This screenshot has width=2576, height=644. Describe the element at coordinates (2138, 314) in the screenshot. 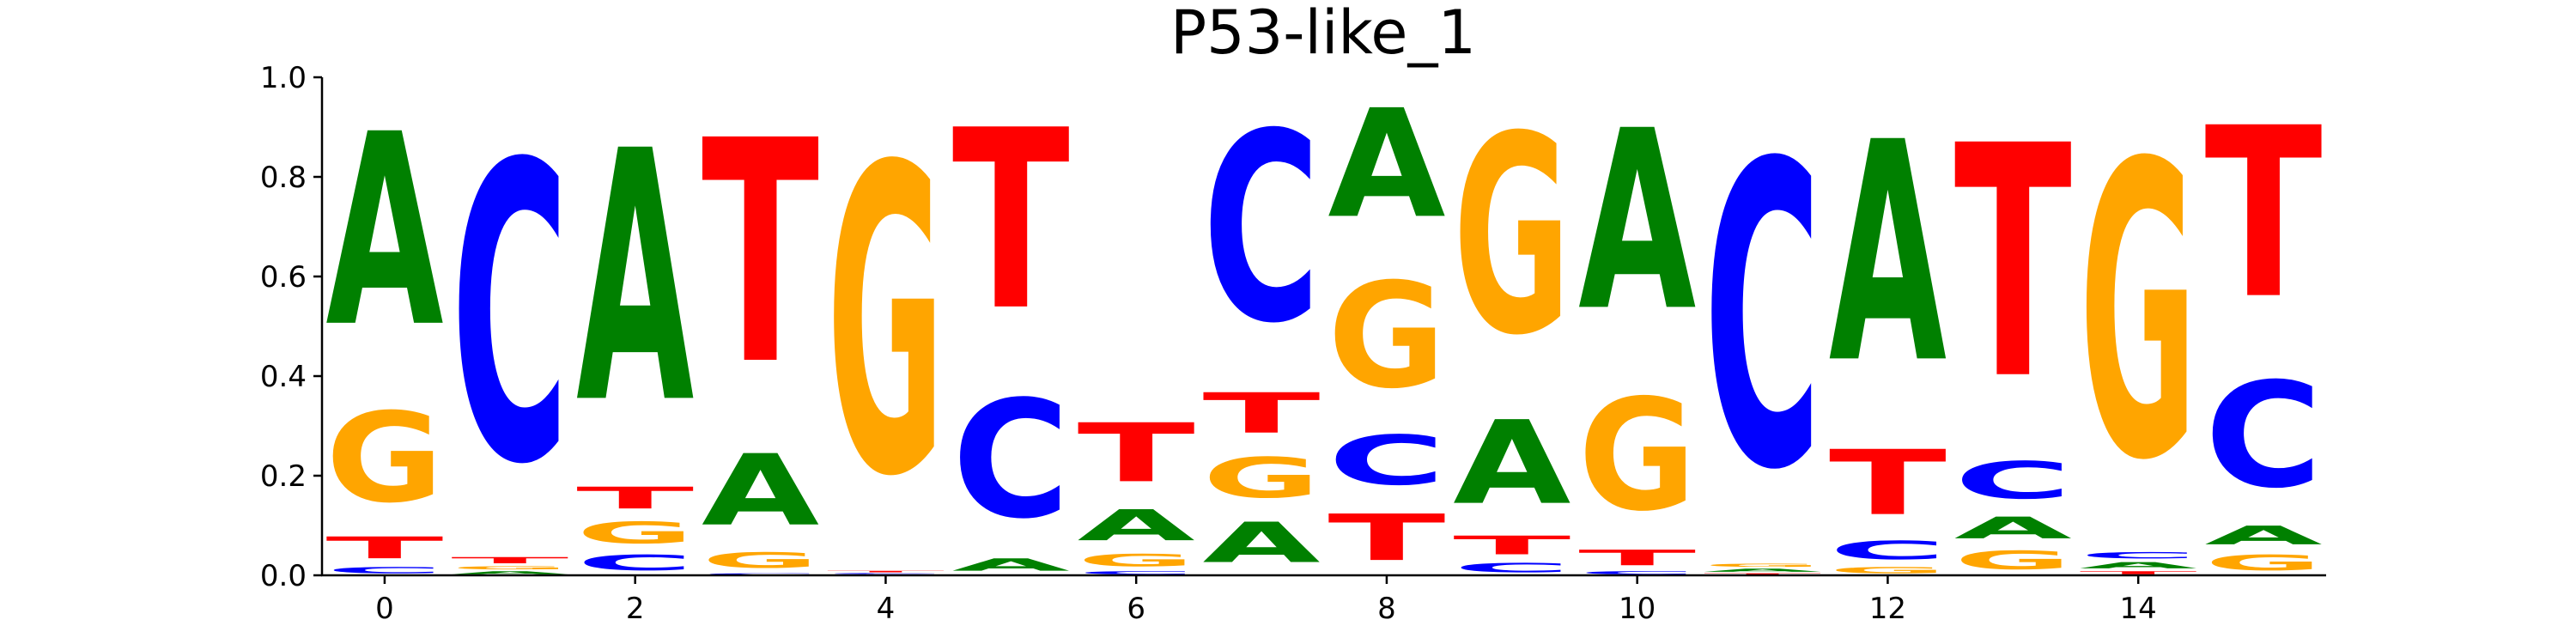

I see `logo-letter-G-pos-14: G` at that location.